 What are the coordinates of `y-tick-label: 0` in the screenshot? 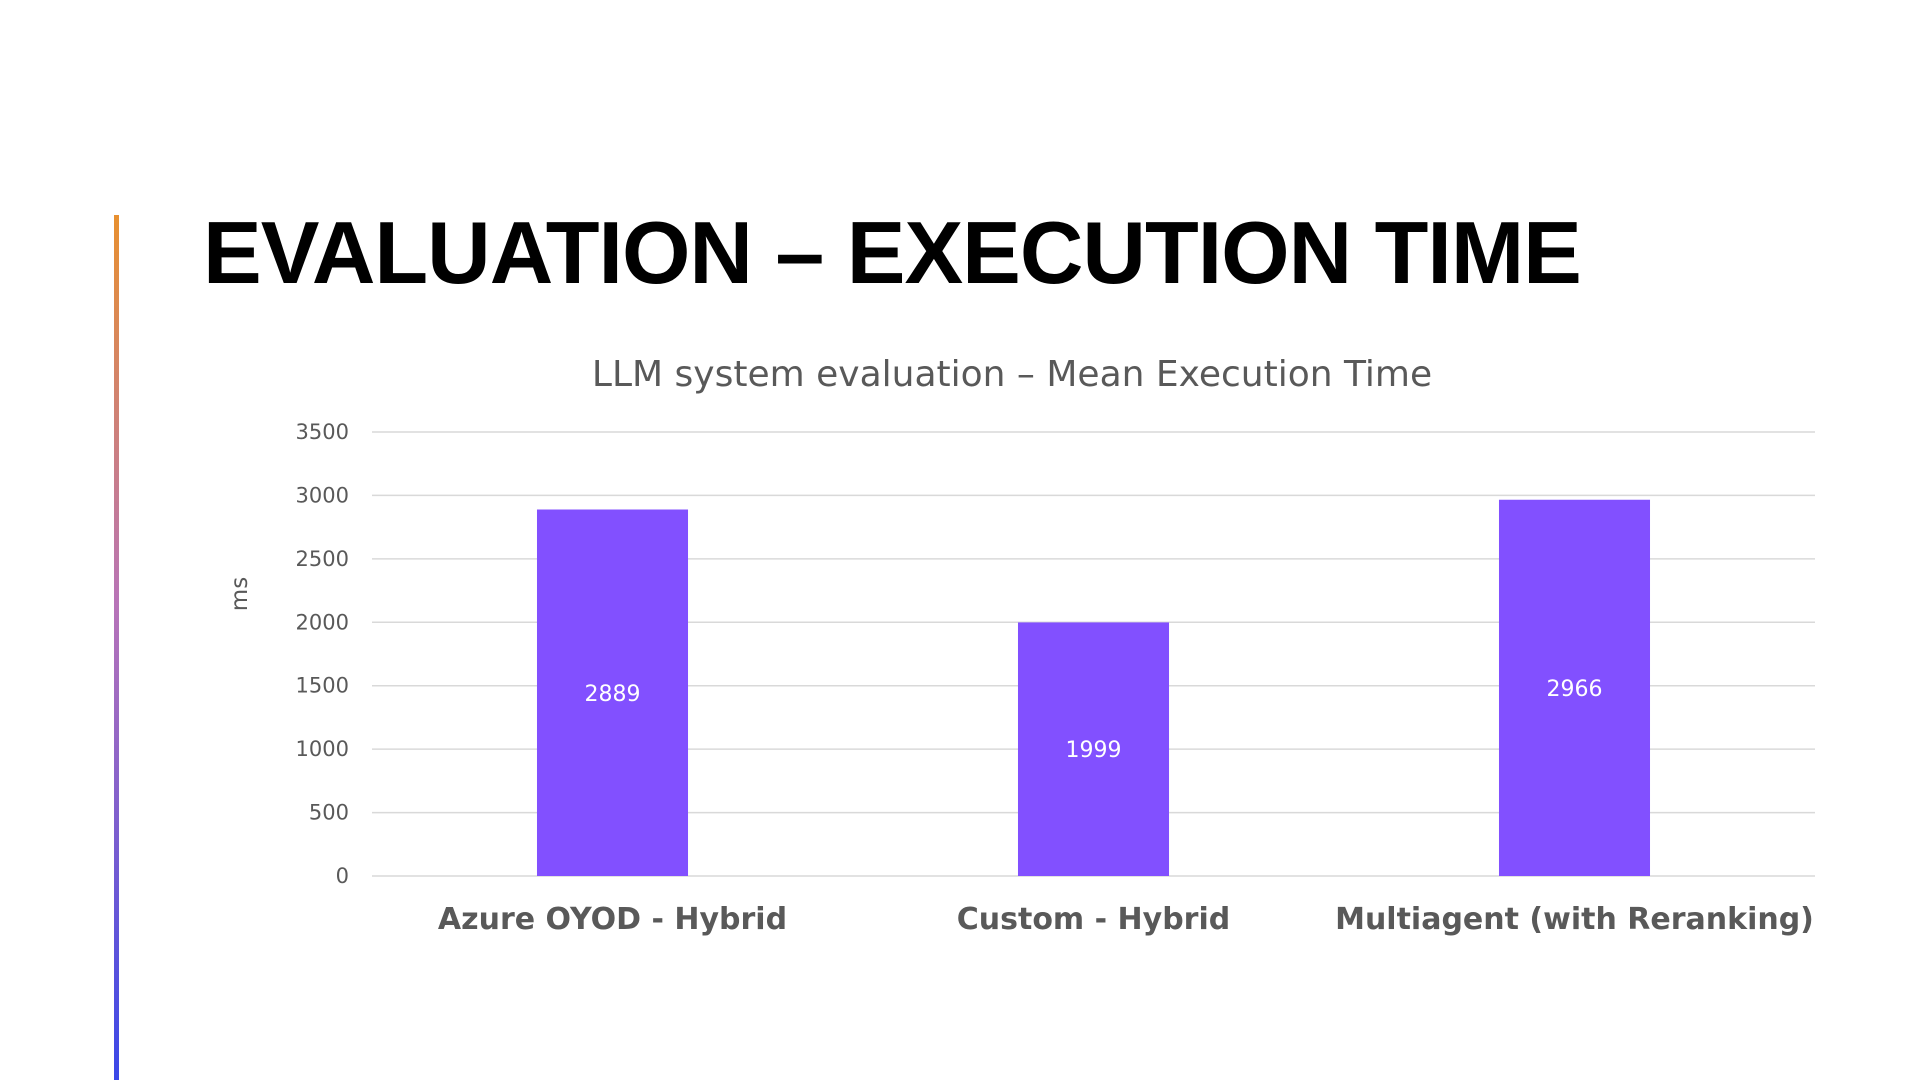 It's located at (342, 876).